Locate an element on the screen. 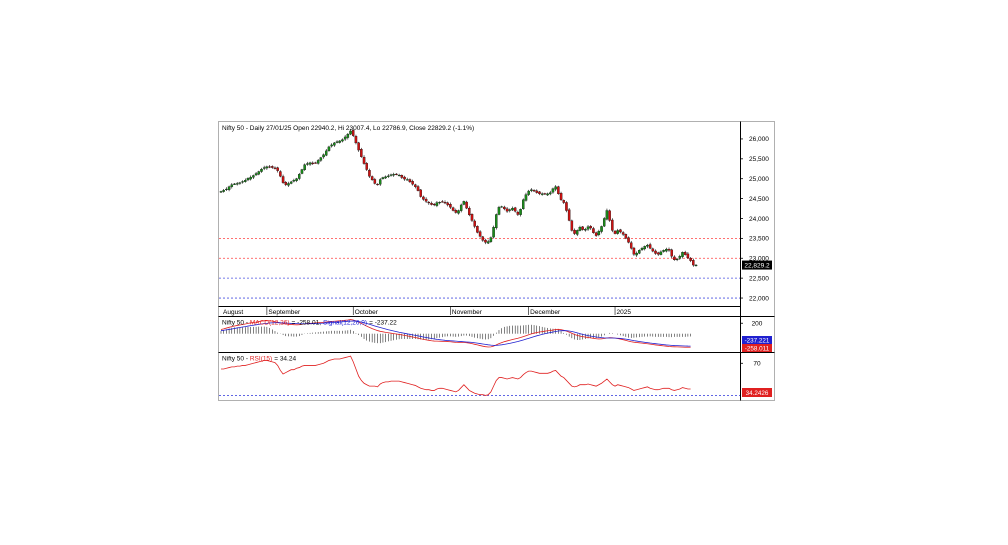 The image size is (1008, 545). price-tick-label: 23,500 is located at coordinates (759, 239).